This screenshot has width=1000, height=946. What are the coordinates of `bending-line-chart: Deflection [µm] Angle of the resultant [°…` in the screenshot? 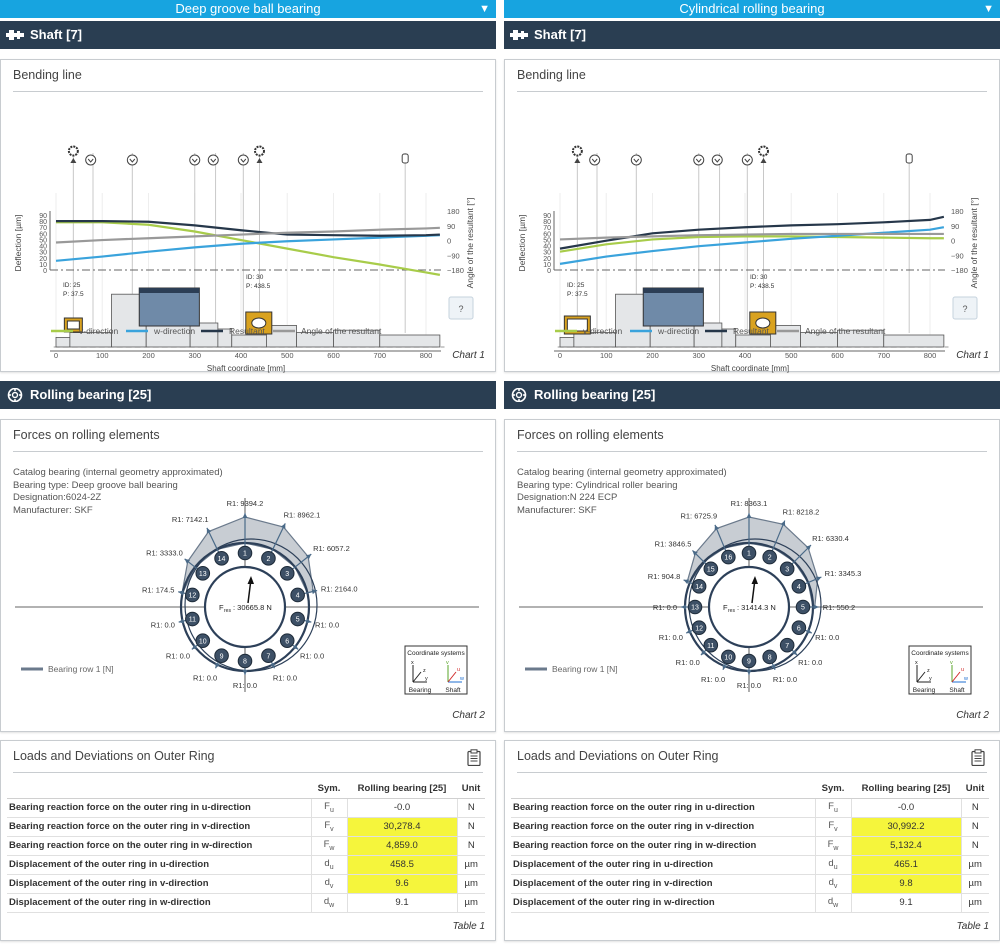 It's located at (244, 259).